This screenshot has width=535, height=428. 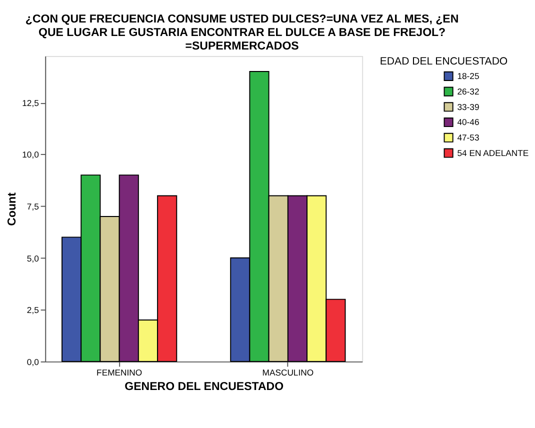 What do you see at coordinates (444, 62) in the screenshot?
I see `legend-title: EDAD DEL ENCUESTADO` at bounding box center [444, 62].